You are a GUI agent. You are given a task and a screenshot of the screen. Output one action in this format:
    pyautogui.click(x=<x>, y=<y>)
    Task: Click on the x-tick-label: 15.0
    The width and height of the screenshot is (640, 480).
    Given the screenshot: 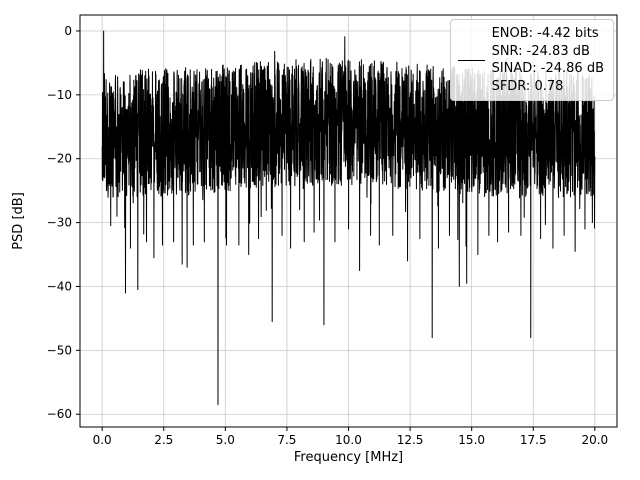 What is the action you would take?
    pyautogui.click(x=471, y=440)
    